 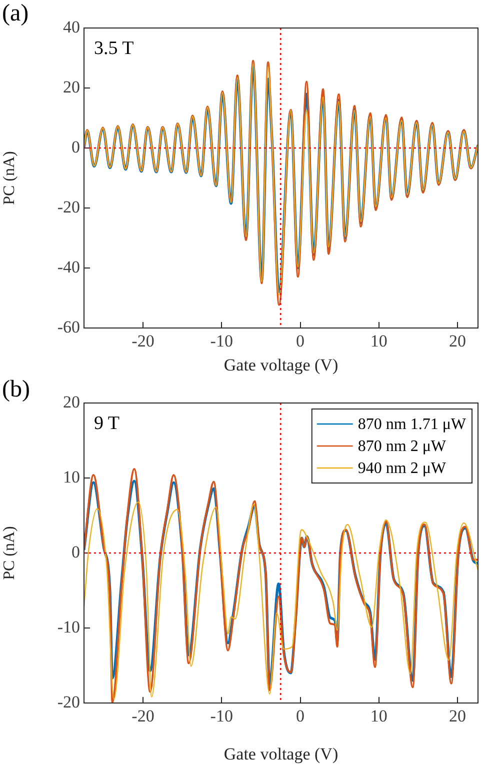 I want to click on y-tick-label: -40, so click(x=68, y=266).